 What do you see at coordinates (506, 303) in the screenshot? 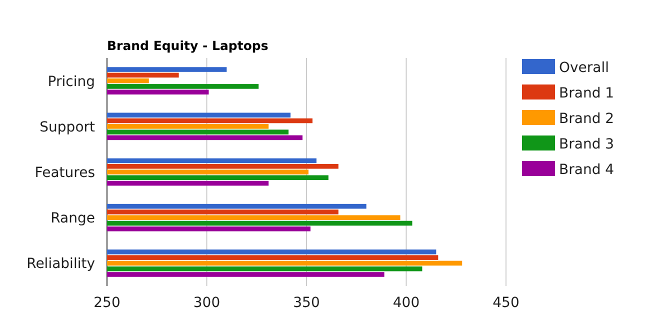
I see `x-tick-label: 450` at bounding box center [506, 303].